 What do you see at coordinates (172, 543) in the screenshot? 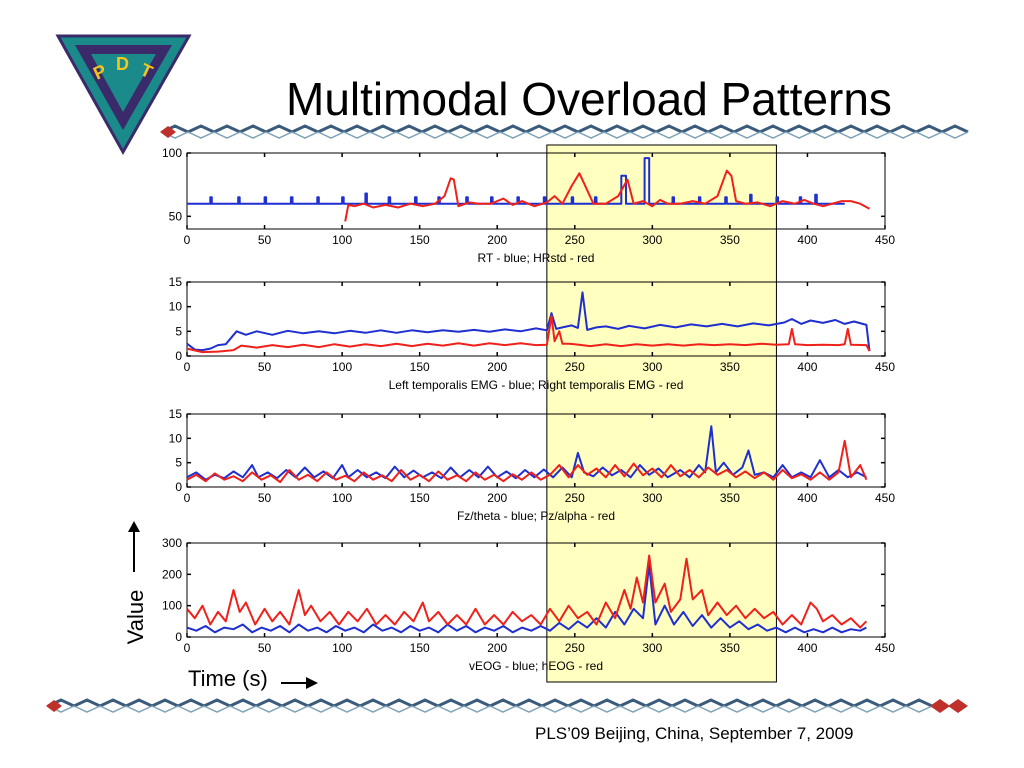
I see `y-tick-label: 300` at bounding box center [172, 543].